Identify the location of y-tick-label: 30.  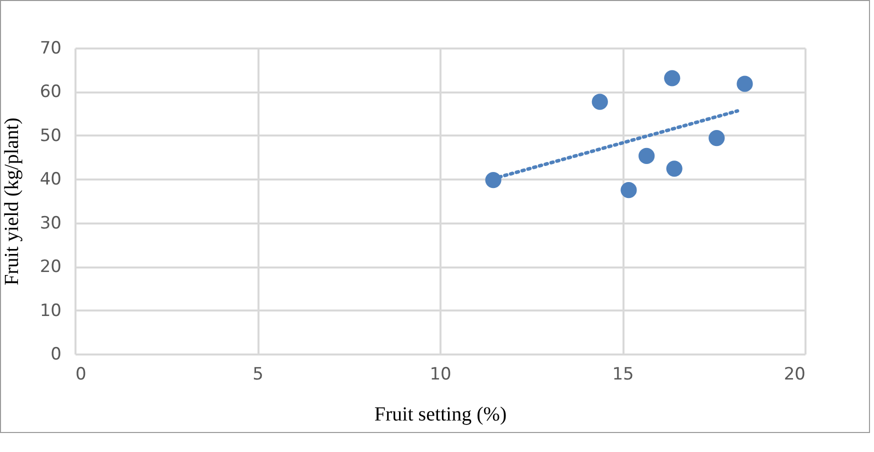
(51, 223).